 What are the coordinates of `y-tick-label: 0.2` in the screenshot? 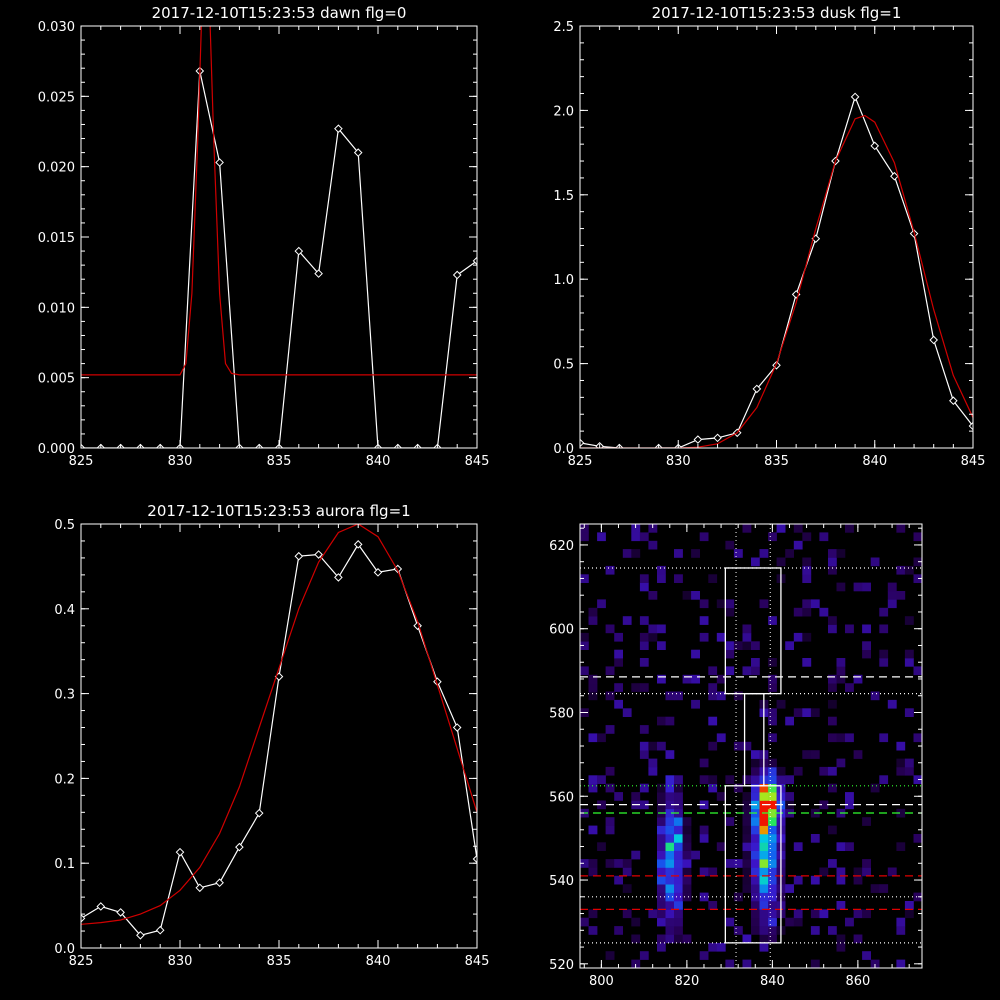 It's located at (64, 779).